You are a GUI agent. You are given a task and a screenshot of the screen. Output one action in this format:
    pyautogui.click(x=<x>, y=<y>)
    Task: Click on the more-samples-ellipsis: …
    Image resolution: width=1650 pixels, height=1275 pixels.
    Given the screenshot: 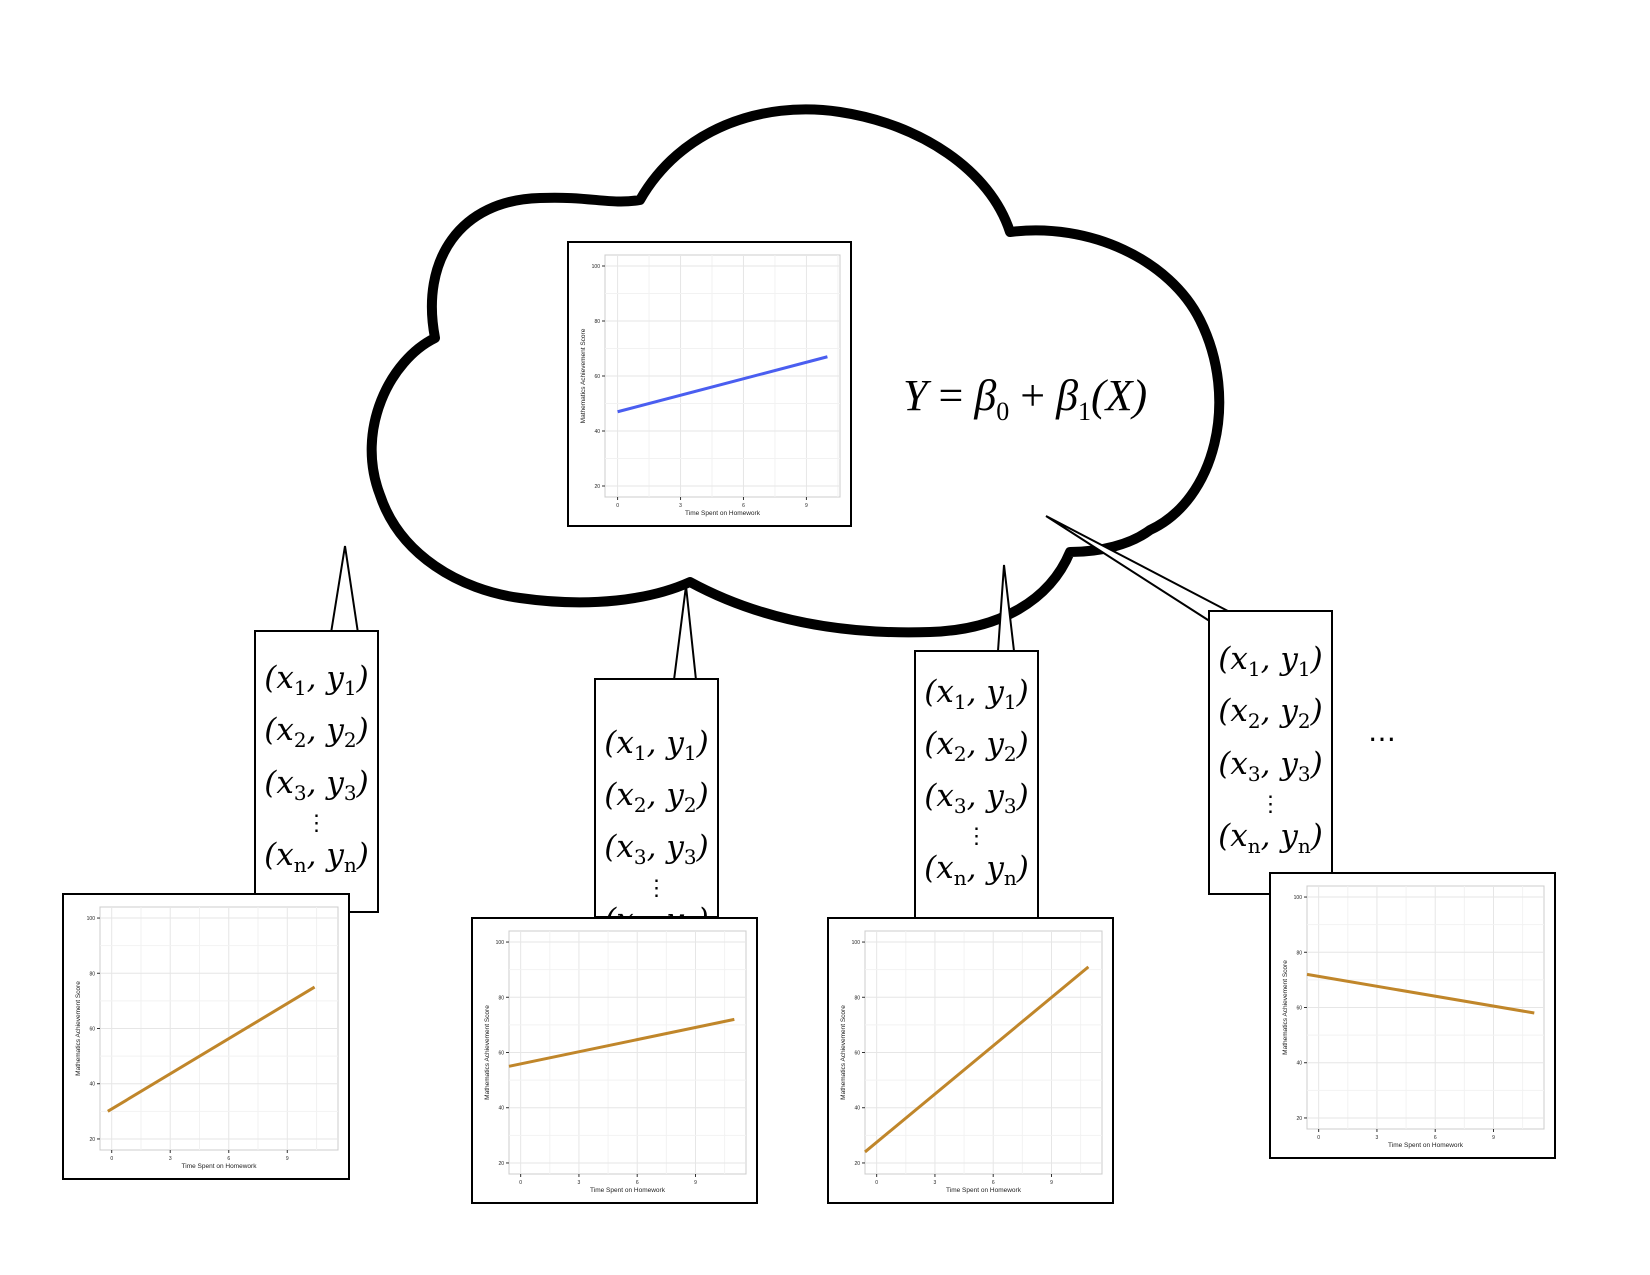 What is the action you would take?
    pyautogui.click(x=1382, y=731)
    